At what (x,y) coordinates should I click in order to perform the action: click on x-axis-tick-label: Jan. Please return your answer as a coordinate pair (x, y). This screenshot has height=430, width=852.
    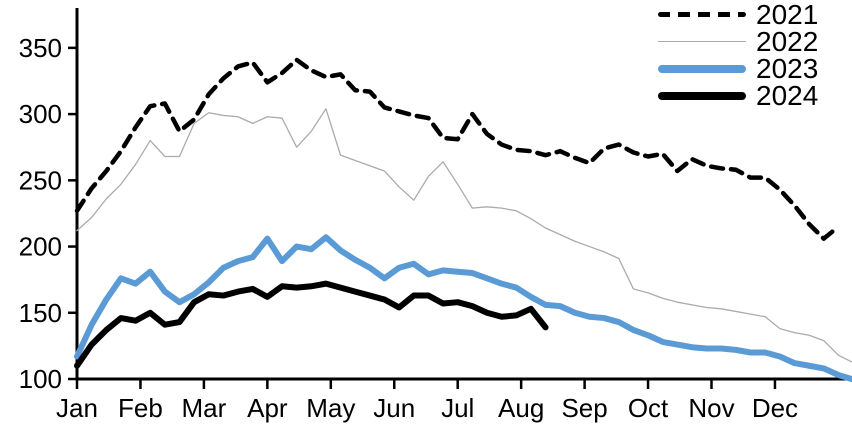
    Looking at the image, I should click on (77, 408).